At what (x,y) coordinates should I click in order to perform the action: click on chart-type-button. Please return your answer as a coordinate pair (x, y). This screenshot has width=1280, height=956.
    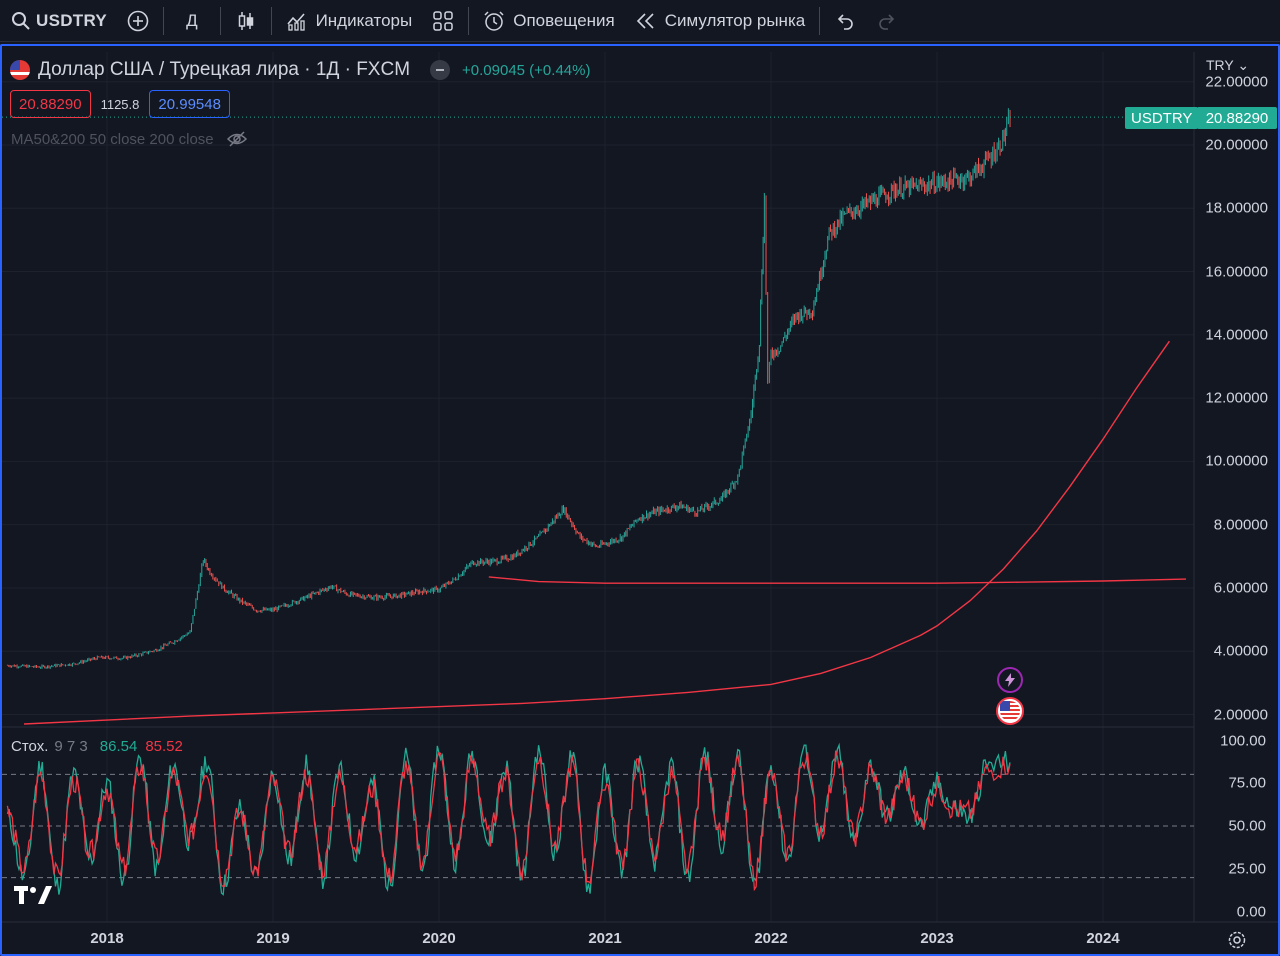
    Looking at the image, I should click on (246, 21).